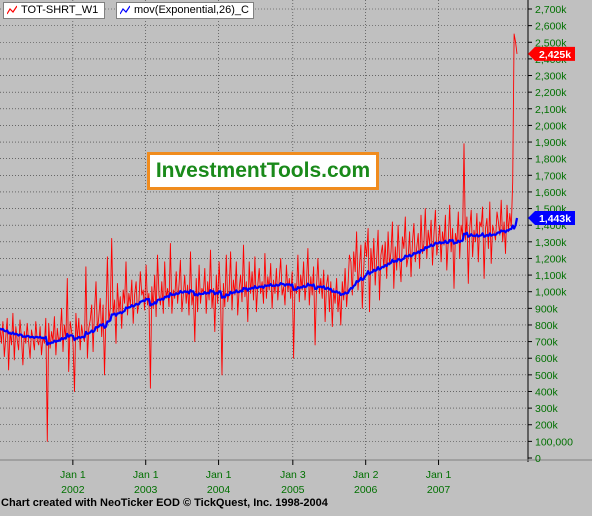  I want to click on y-tick-label: 200k, so click(547, 426).